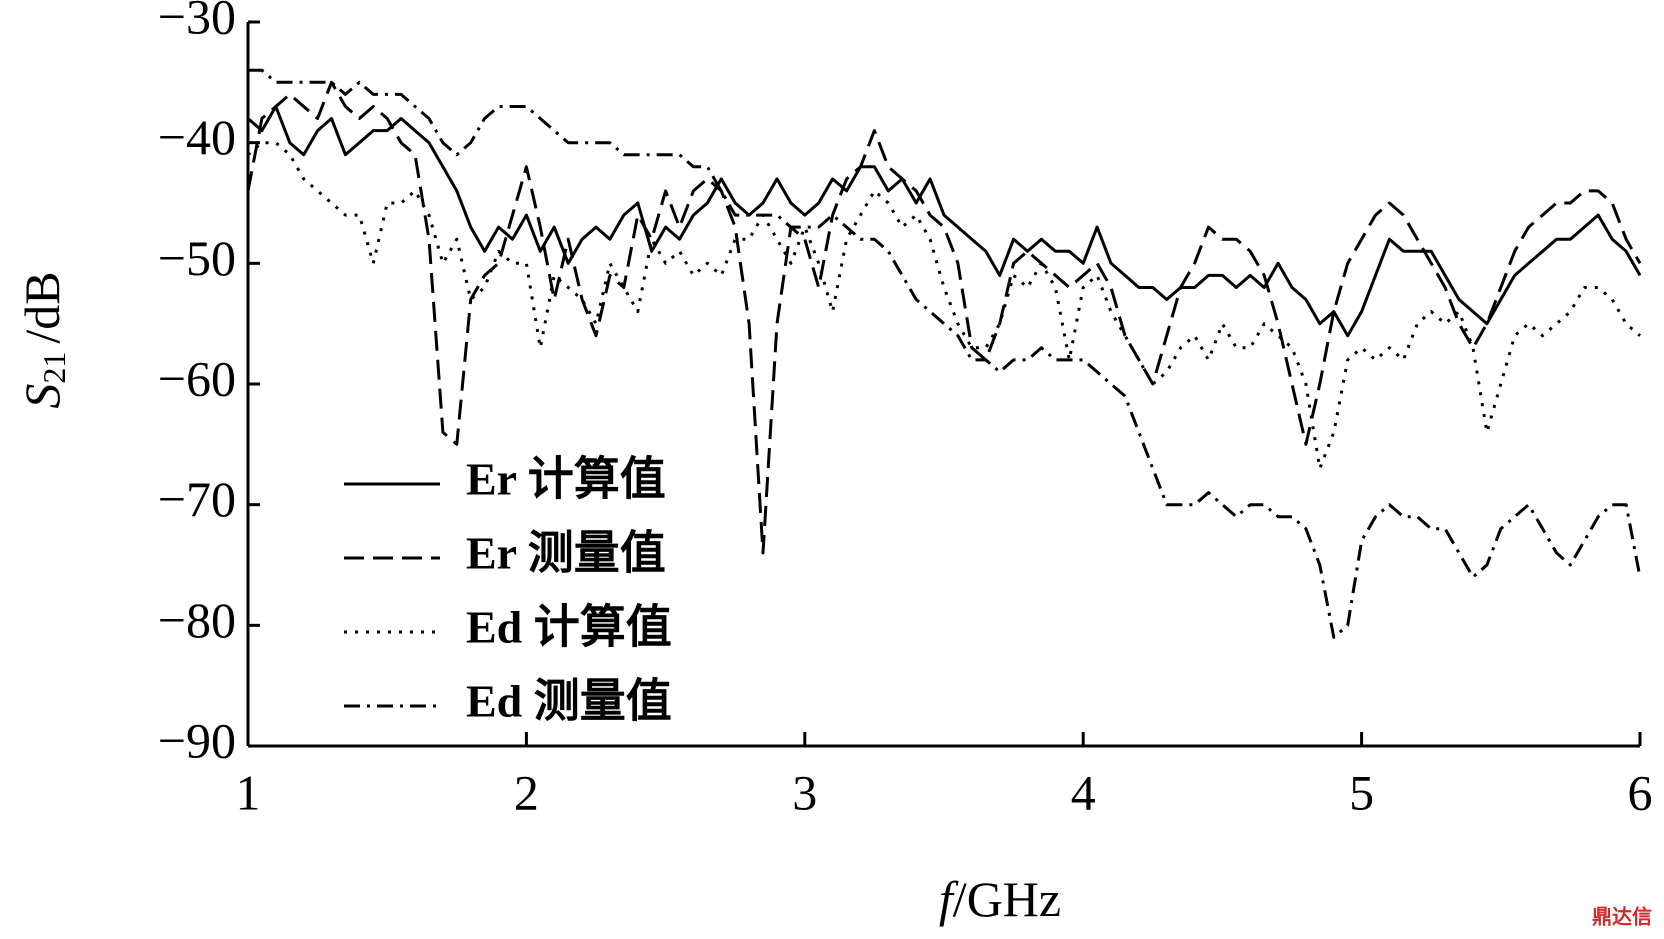  Describe the element at coordinates (248, 792) in the screenshot. I see `x-tick-label: 1` at that location.